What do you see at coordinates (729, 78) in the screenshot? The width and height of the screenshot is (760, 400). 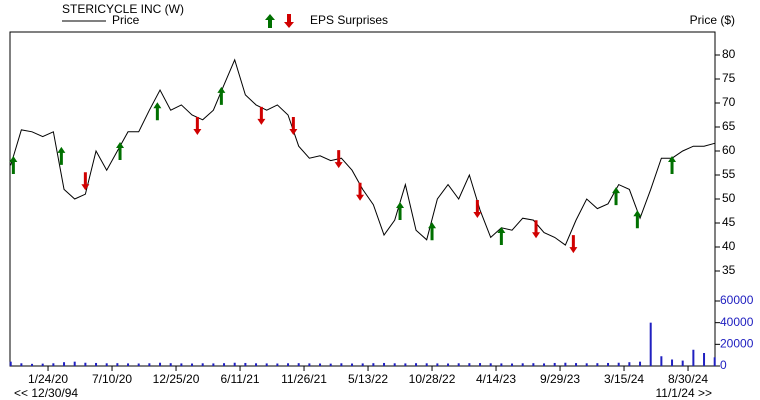 I see `y-tick-label: 75` at bounding box center [729, 78].